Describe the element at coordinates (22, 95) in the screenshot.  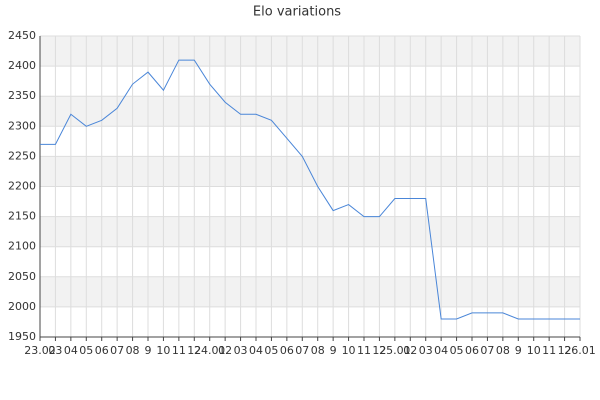
I see `y-tick-label: 2350` at that location.